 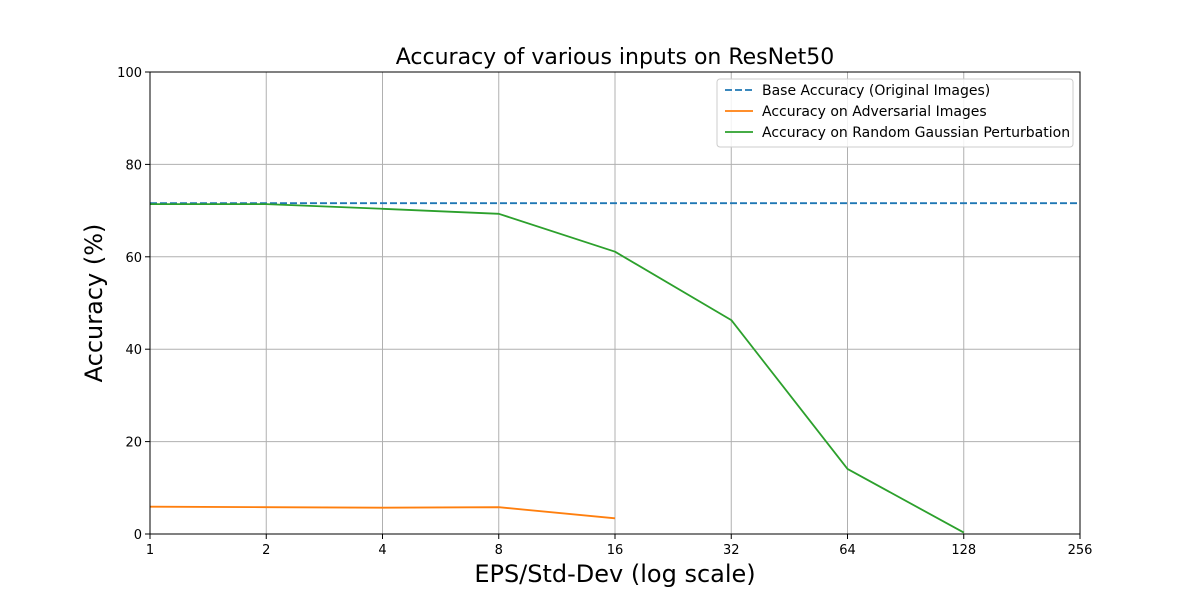 I want to click on x-tick-label: 16, so click(x=615, y=550).